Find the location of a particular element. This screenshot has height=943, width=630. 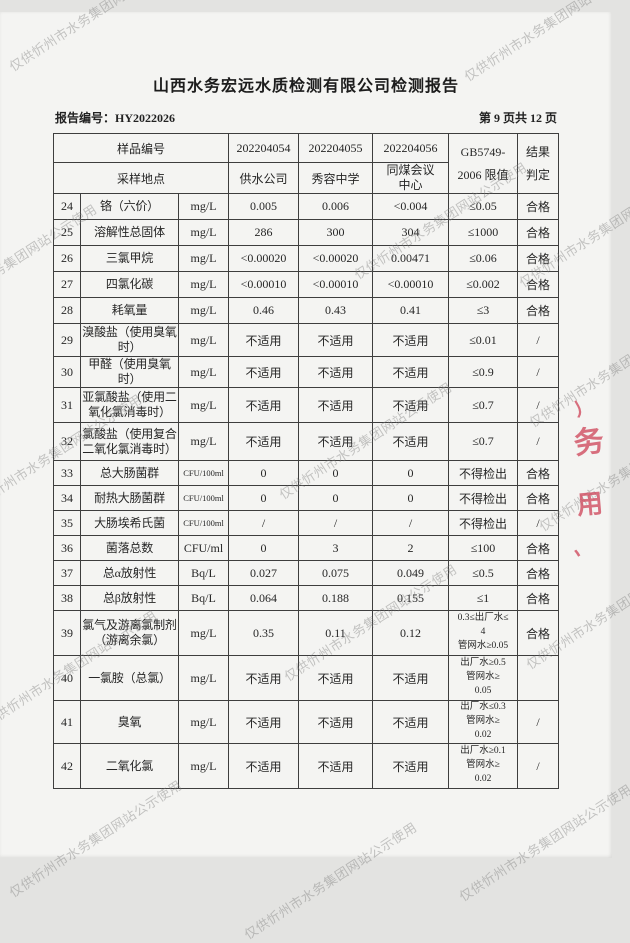

parameter-name: 四氯化碳 is located at coordinates (129, 284).